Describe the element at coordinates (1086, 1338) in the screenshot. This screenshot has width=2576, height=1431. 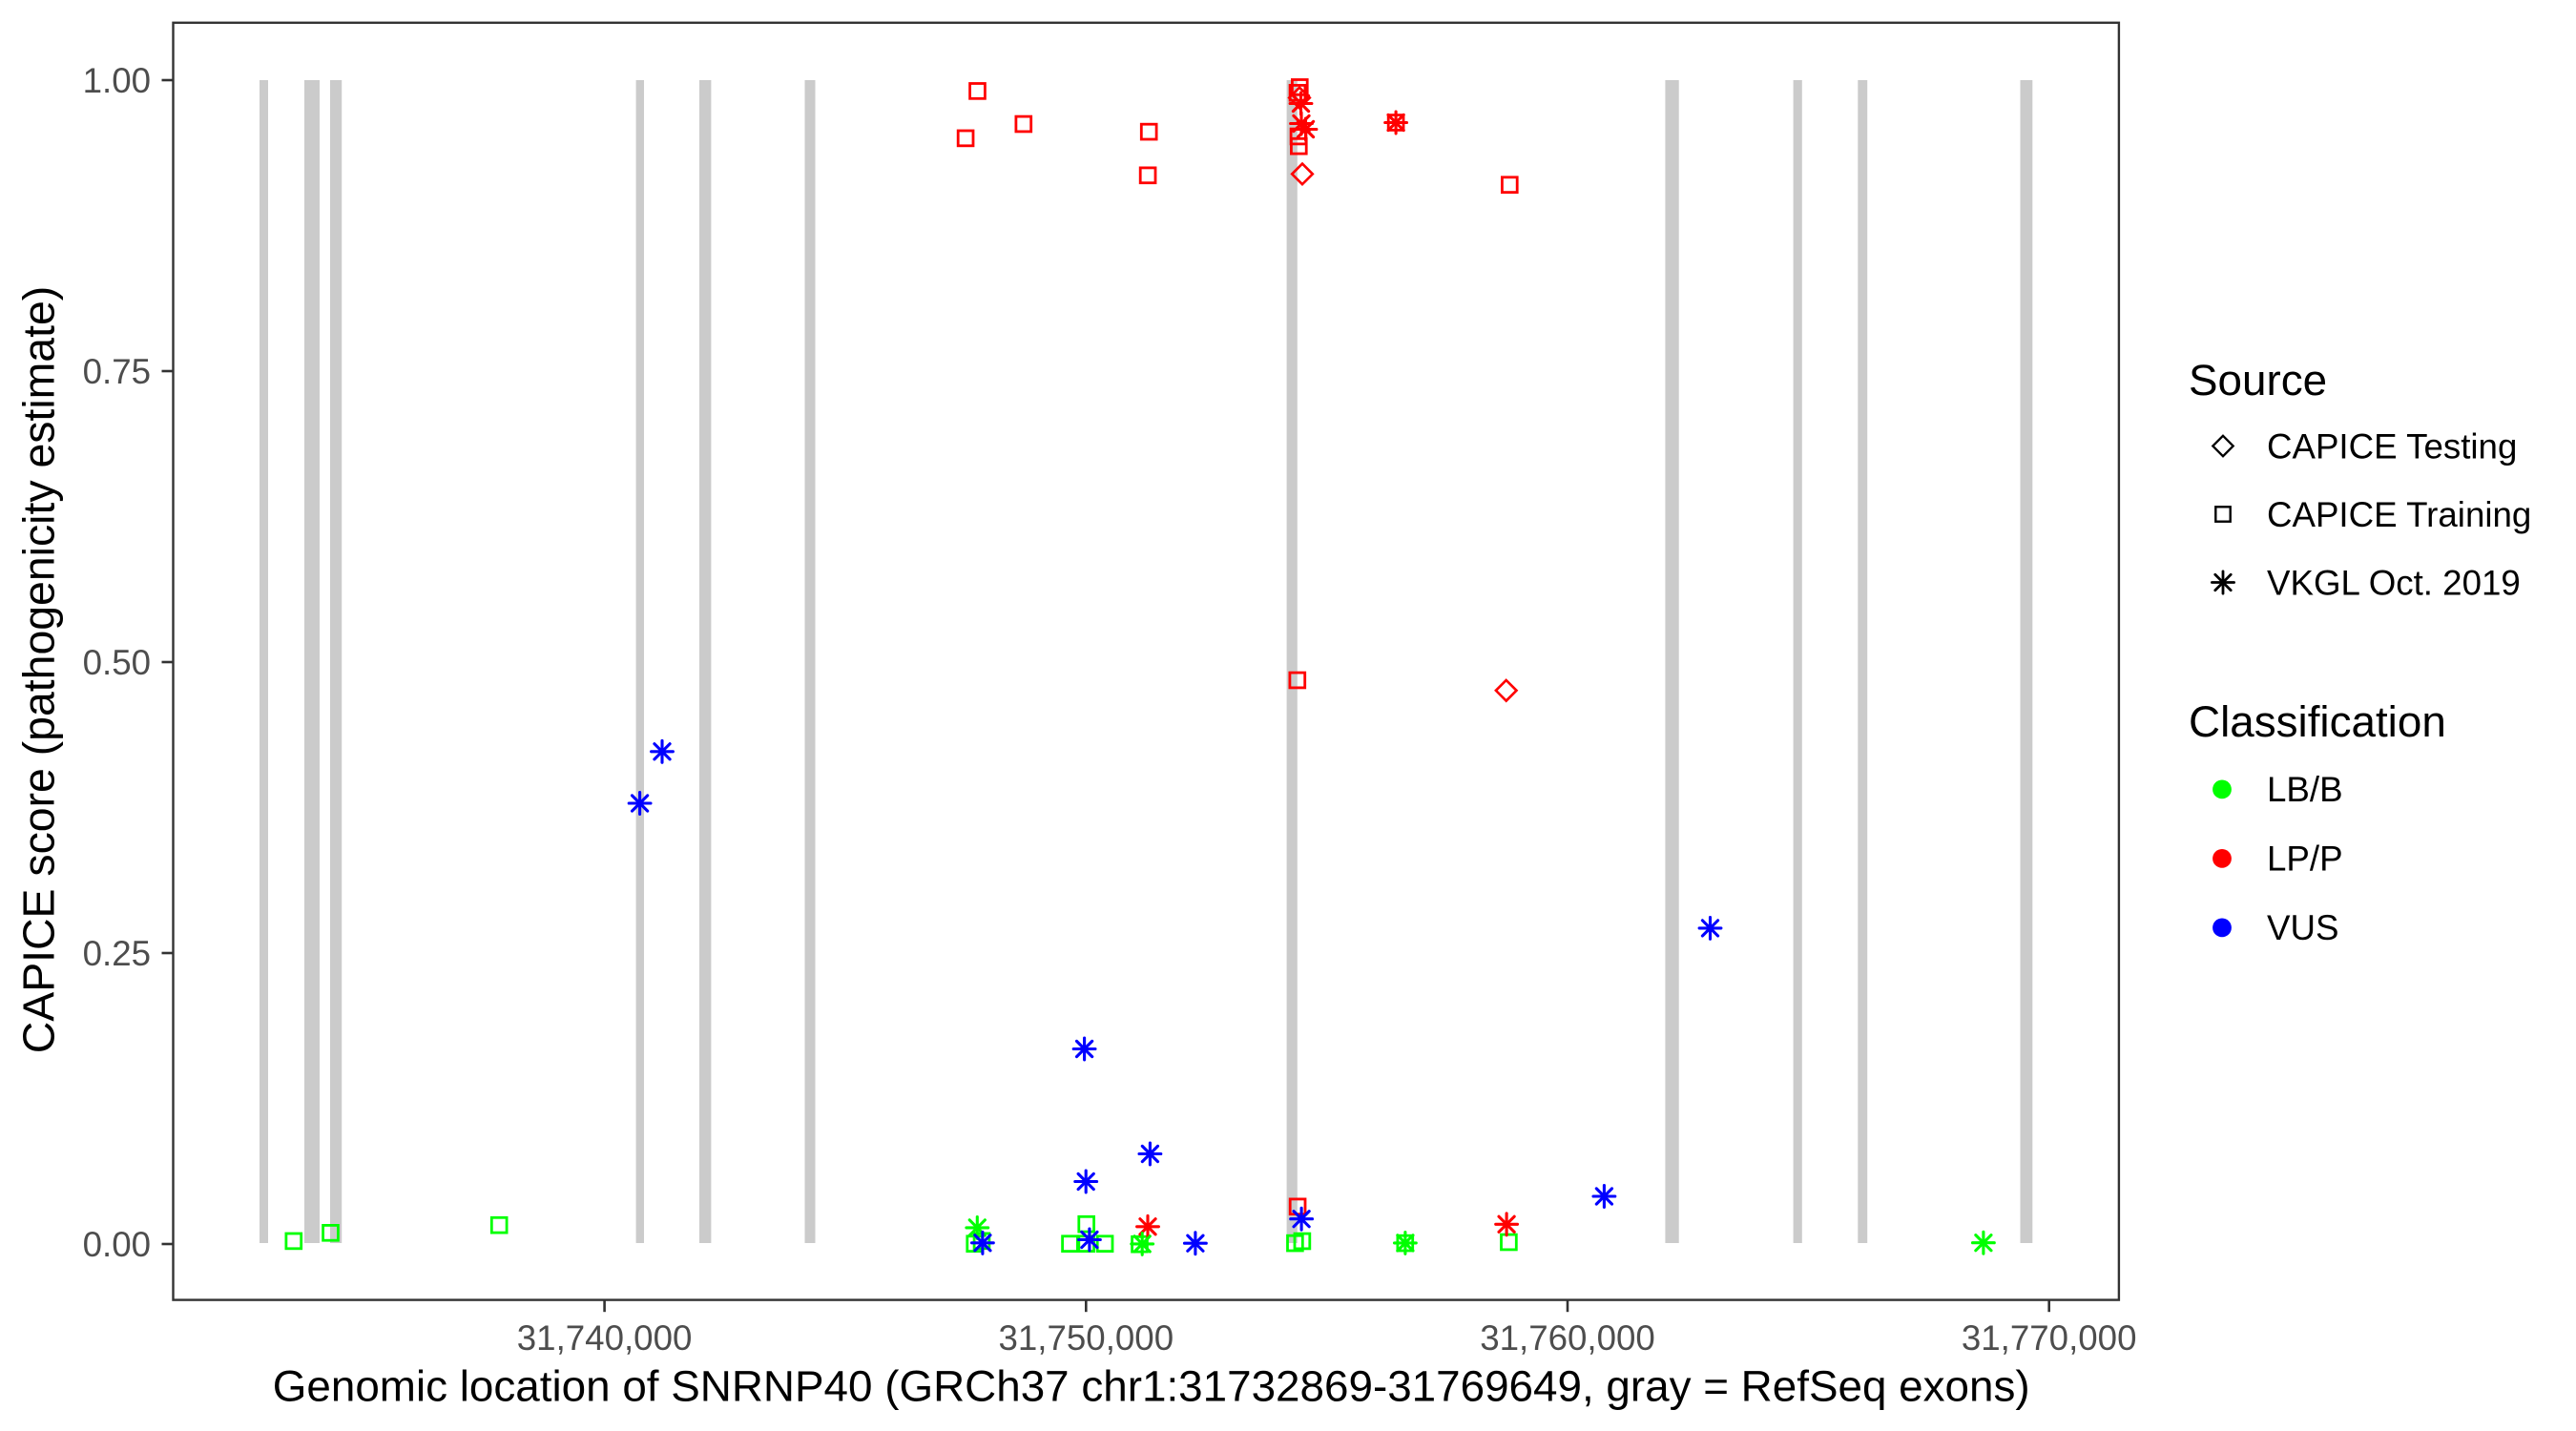
I see `svg-text: 31,750,000` at that location.